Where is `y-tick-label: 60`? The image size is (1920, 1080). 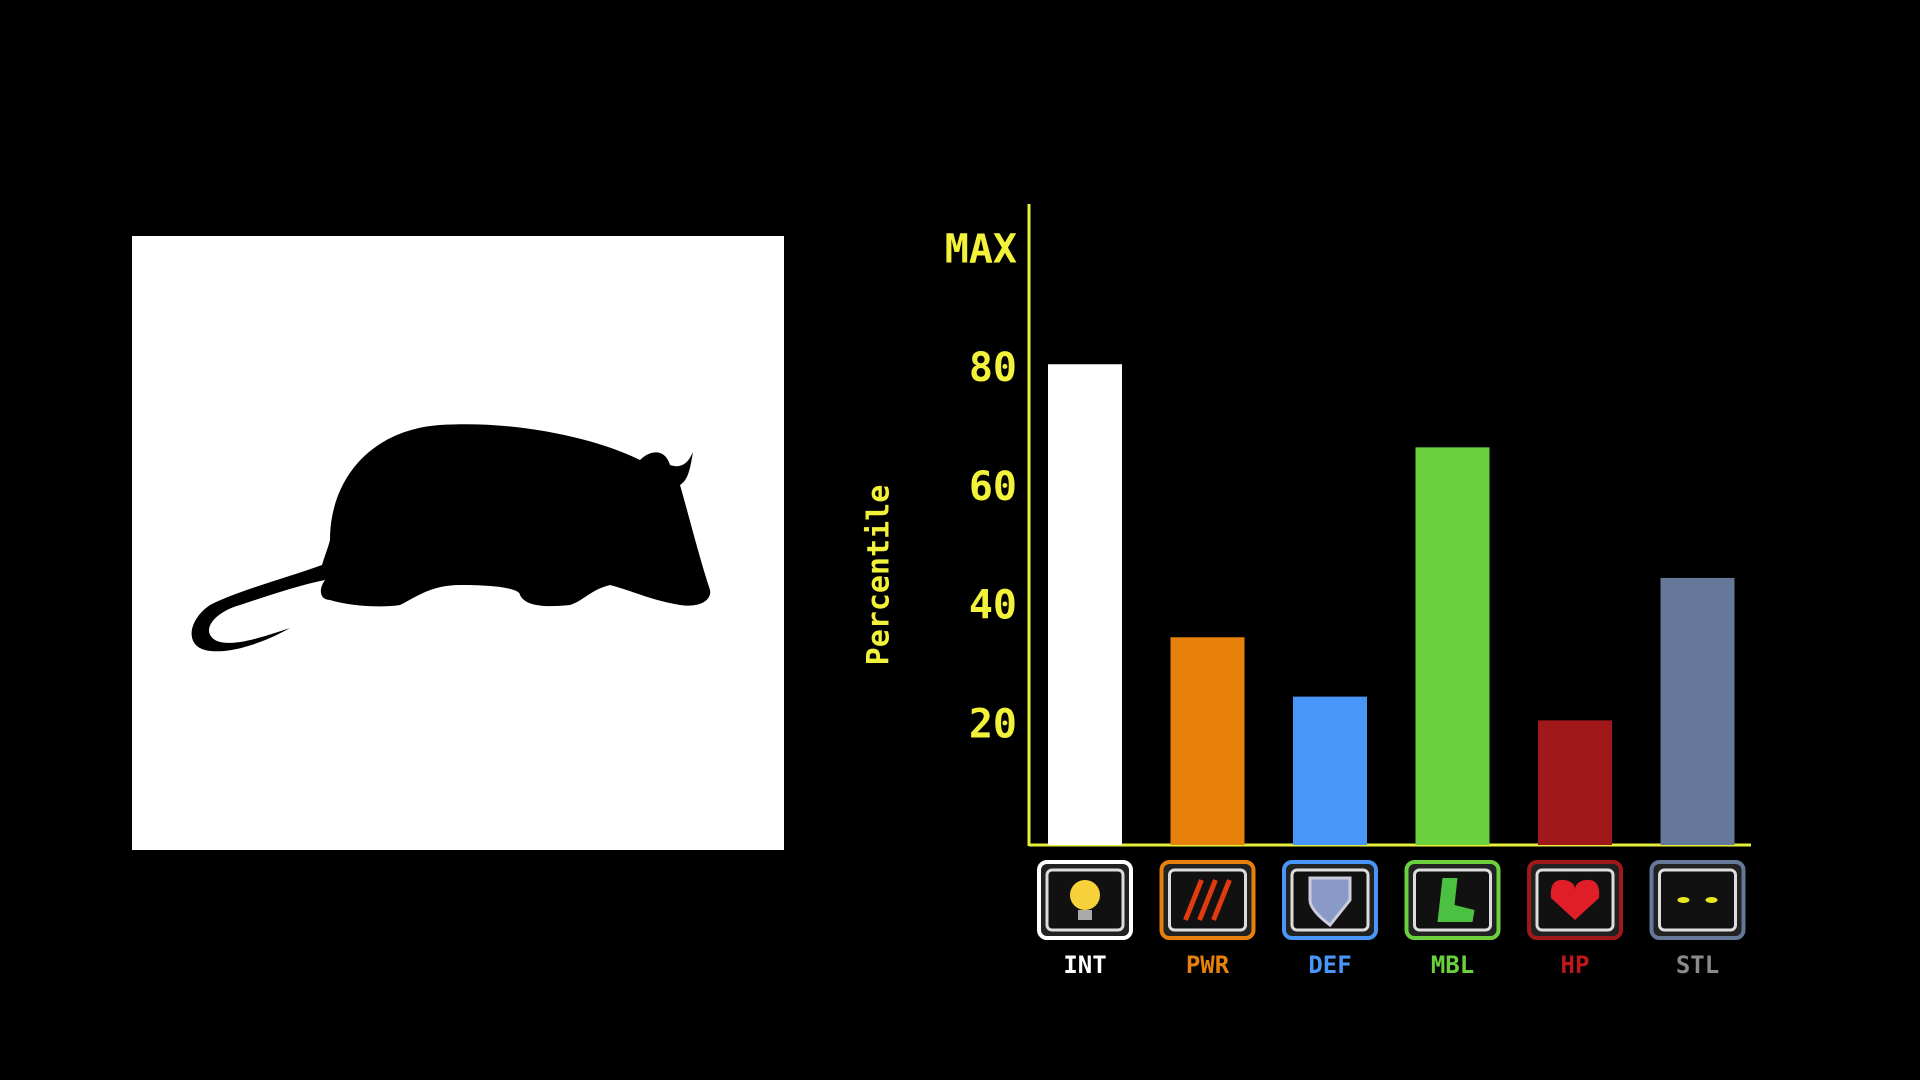
y-tick-label: 60 is located at coordinates (993, 487).